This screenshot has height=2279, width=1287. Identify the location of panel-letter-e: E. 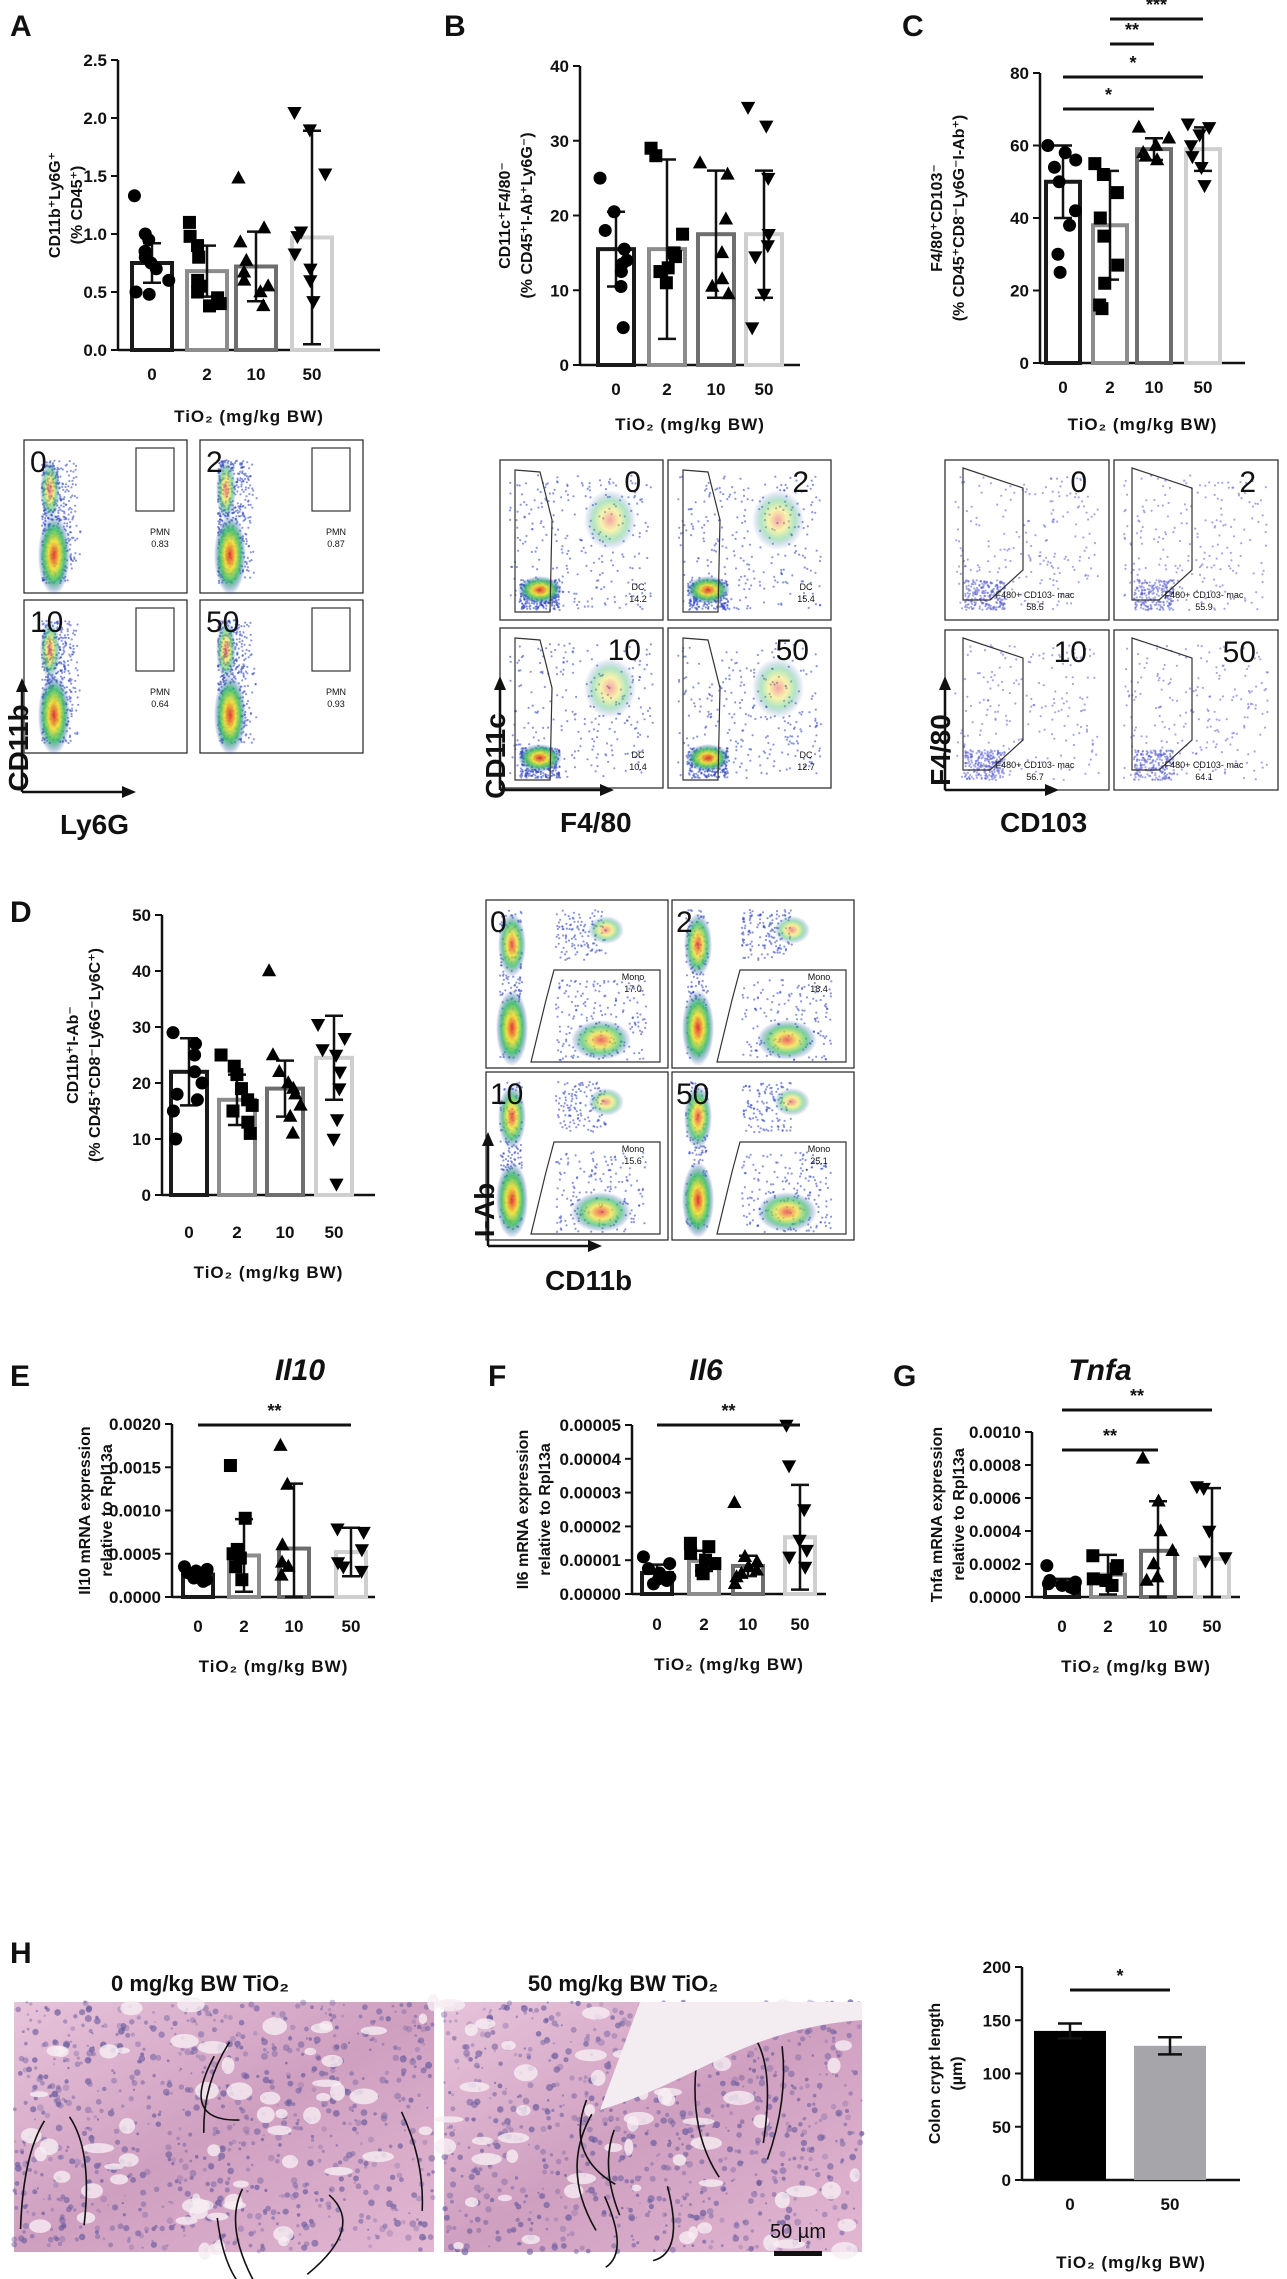
(20, 1376).